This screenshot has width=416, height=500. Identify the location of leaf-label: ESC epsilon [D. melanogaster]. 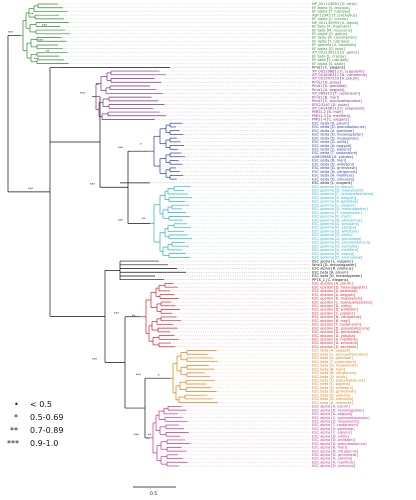
(339, 287).